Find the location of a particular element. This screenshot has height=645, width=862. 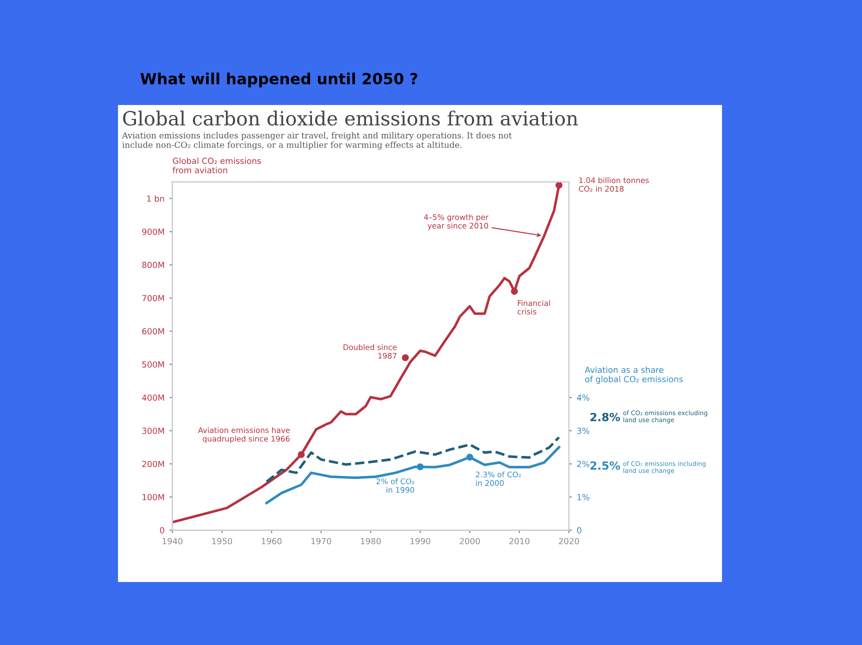

x-tick-label: 2020 is located at coordinates (568, 541).